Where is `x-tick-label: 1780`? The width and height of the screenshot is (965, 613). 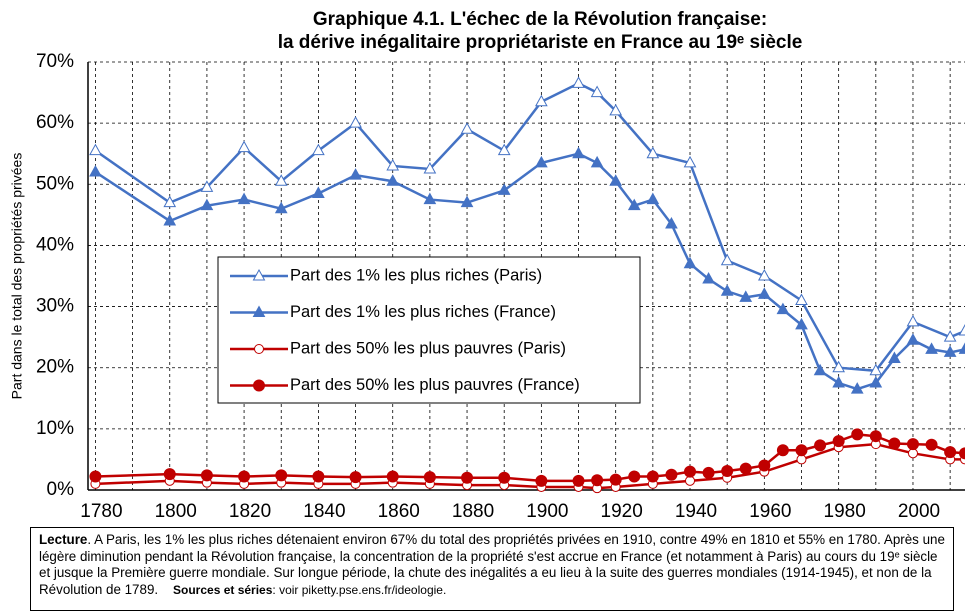 x-tick-label: 1780 is located at coordinates (101, 511).